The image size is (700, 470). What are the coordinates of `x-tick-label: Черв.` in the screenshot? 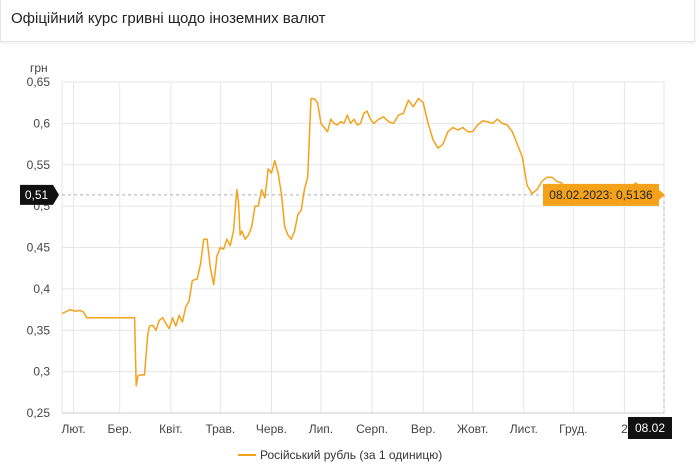 It's located at (271, 429).